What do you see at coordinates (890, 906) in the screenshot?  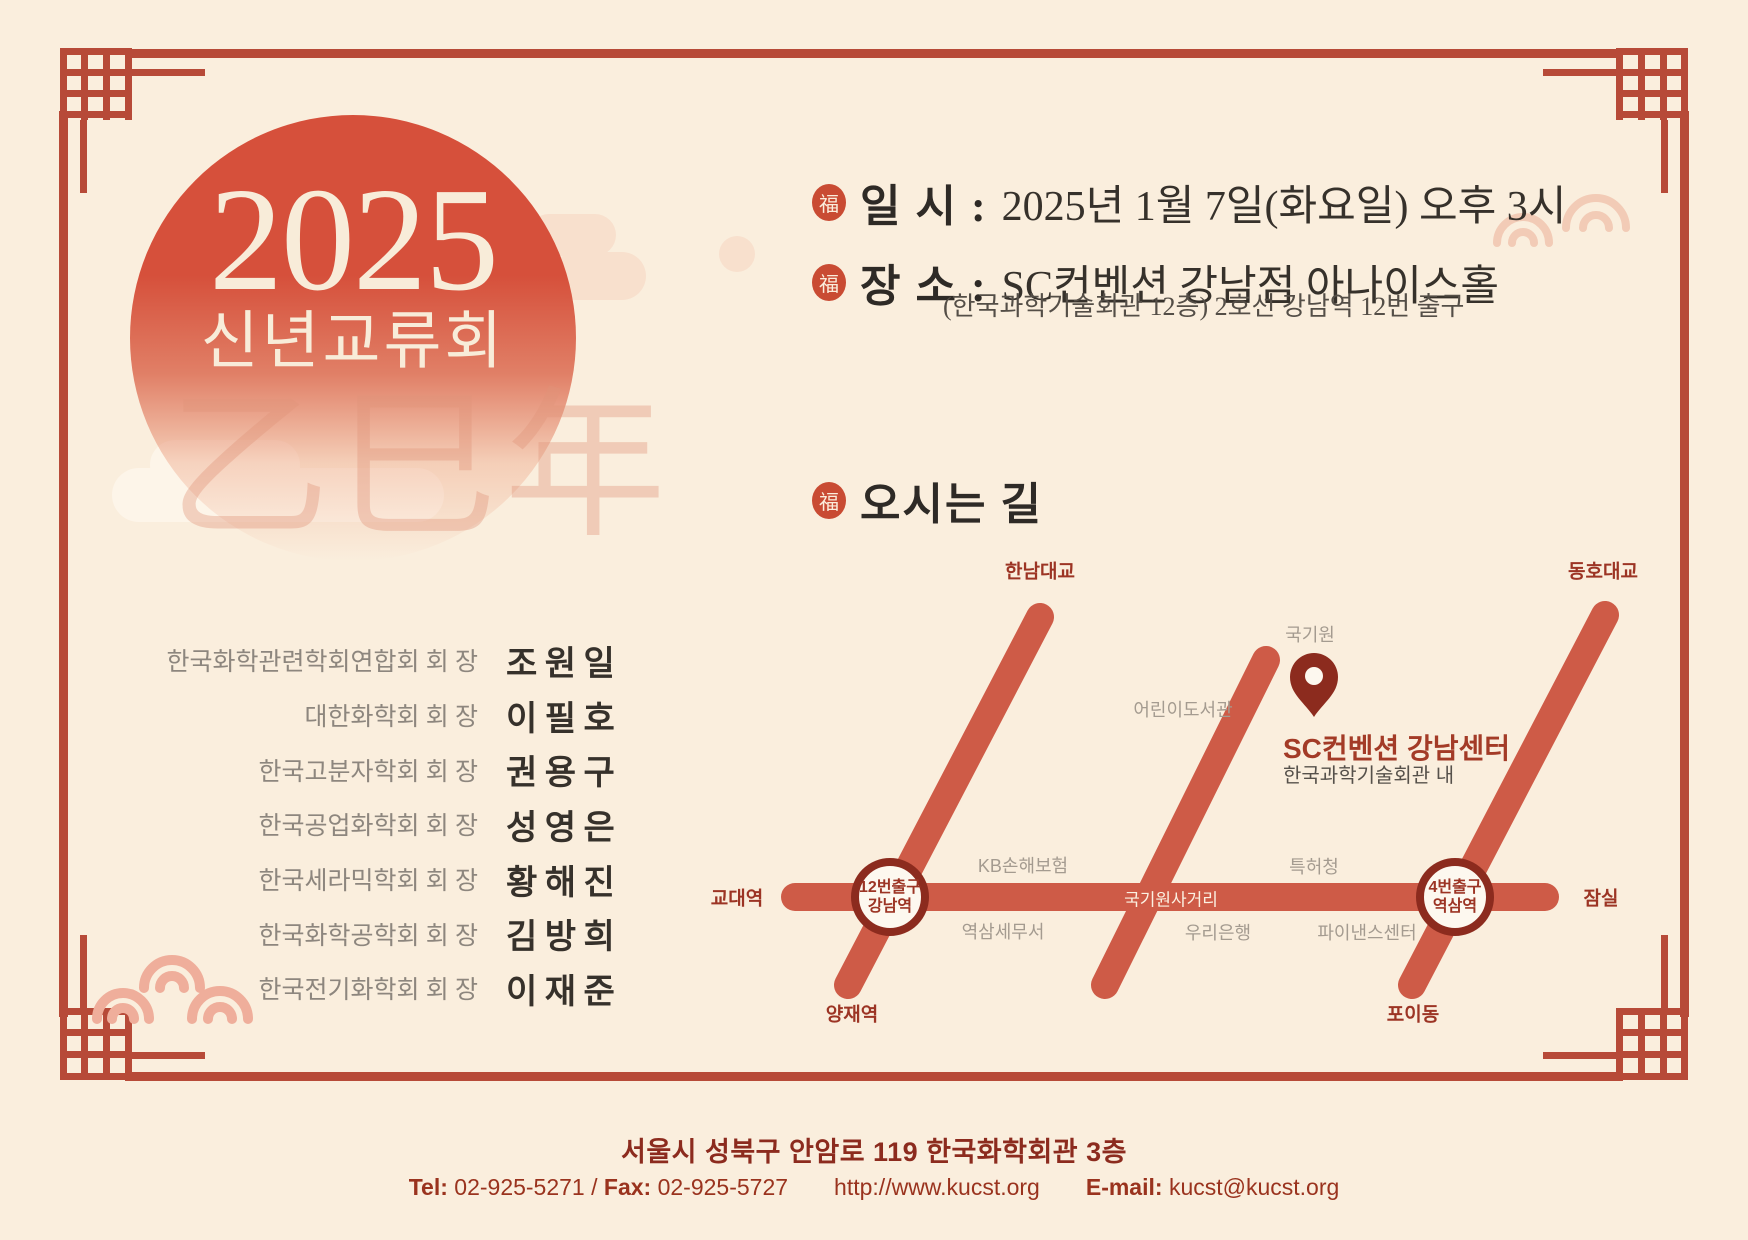 I see `station-name: 강남역` at bounding box center [890, 906].